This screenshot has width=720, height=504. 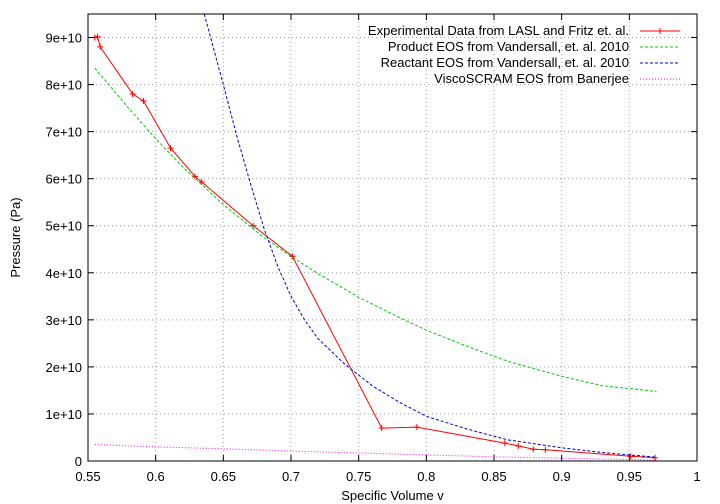 I want to click on legend-entry-label: ViscoSCRAM EOS from Banerjee, so click(x=531, y=78).